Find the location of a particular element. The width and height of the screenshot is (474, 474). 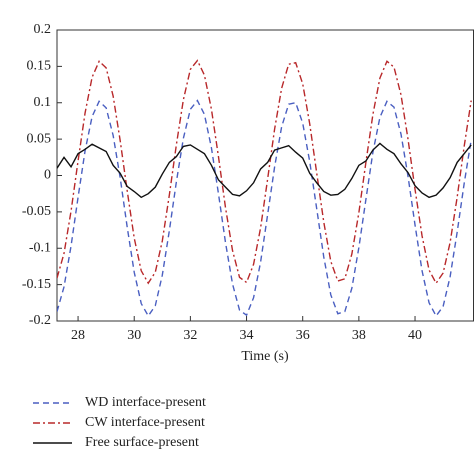

legend-label: CW interface-present is located at coordinates (145, 422).